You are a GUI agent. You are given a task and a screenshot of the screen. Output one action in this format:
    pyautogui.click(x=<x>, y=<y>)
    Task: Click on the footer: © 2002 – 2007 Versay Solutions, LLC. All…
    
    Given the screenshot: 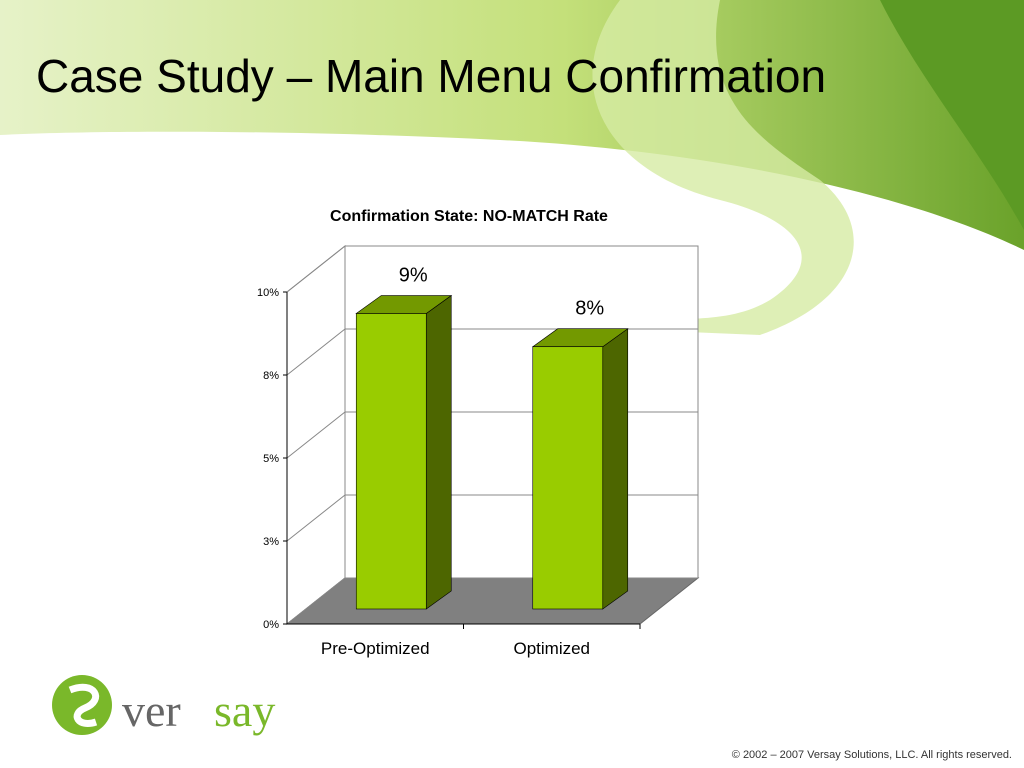 What is the action you would take?
    pyautogui.click(x=872, y=755)
    